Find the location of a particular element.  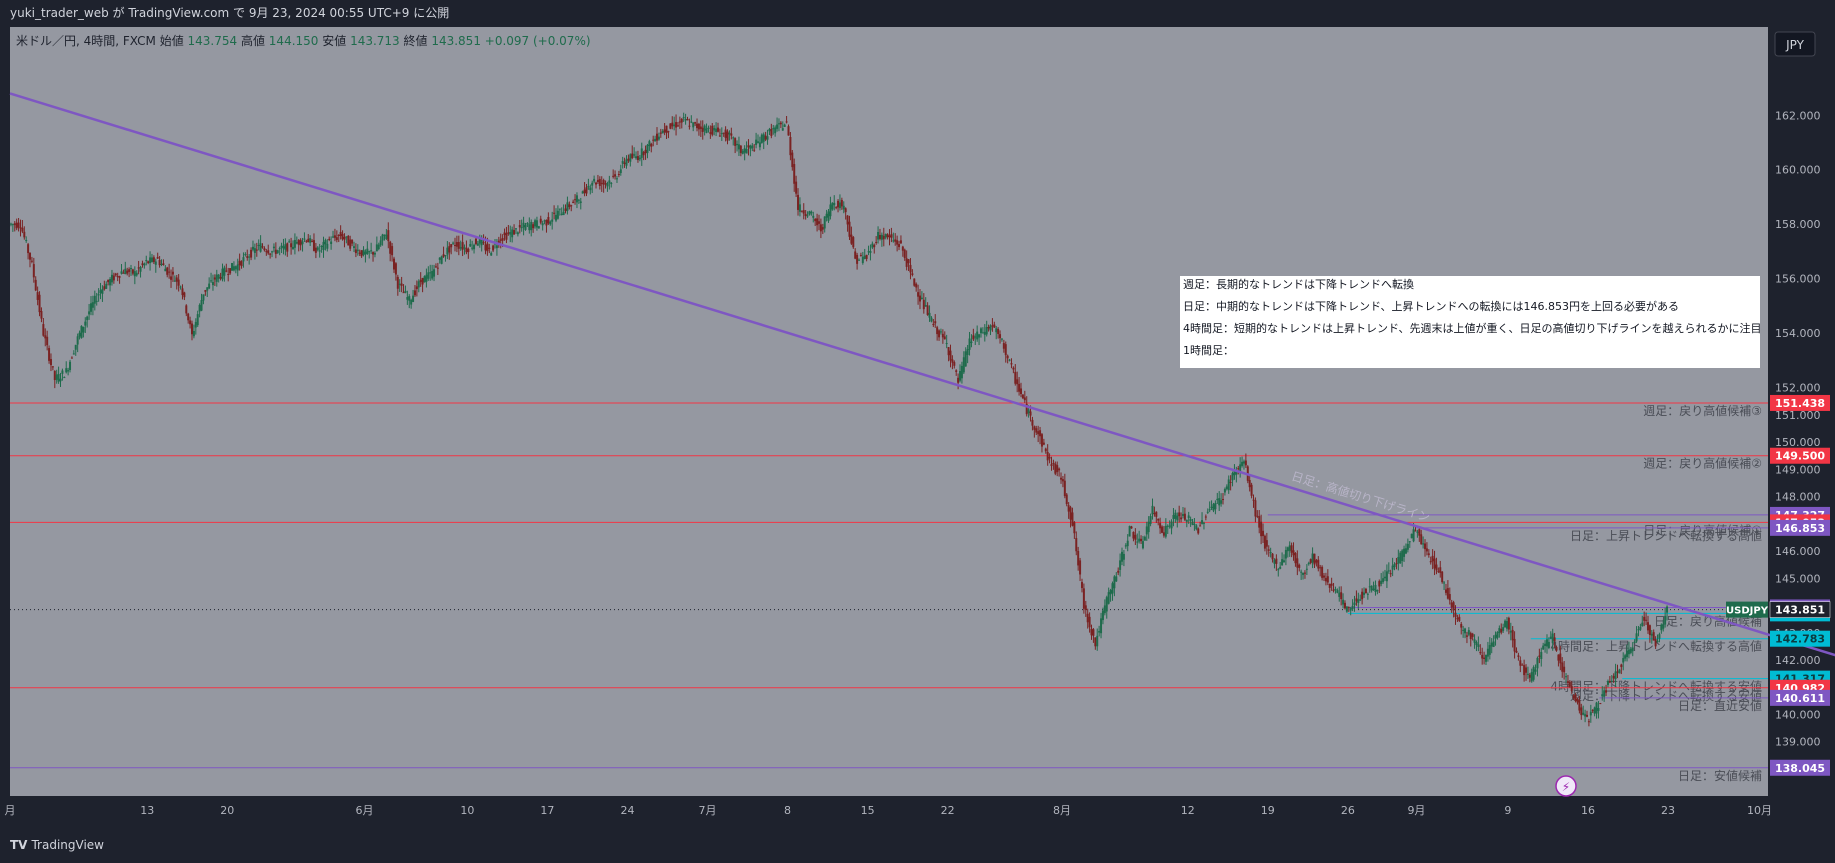

x-tick-label: 26 is located at coordinates (1348, 810).